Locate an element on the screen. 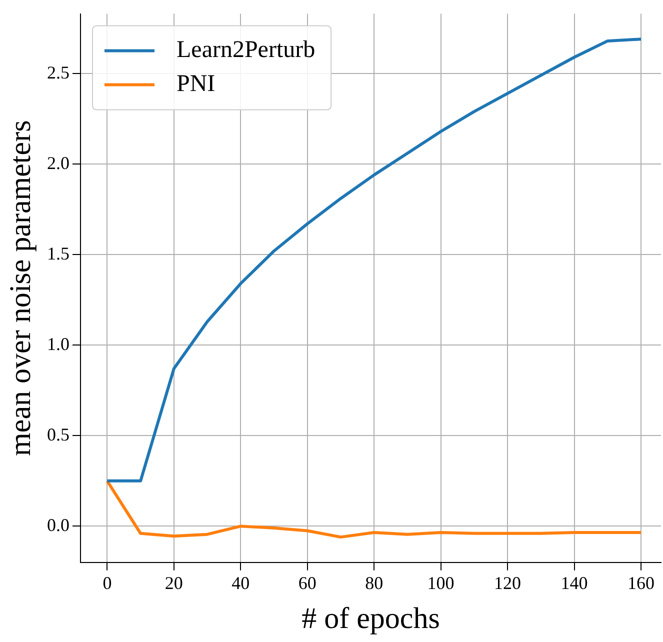 Image resolution: width=663 pixels, height=642 pixels. y-tick-label: 0.5 is located at coordinates (58, 434).